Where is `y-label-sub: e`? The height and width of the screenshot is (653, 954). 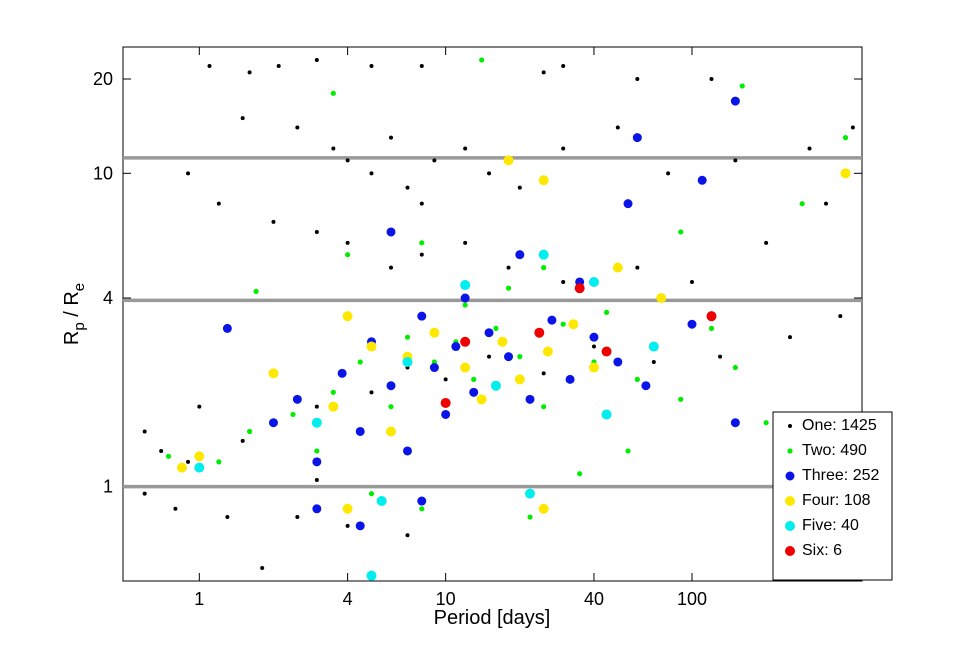 y-label-sub: e is located at coordinates (79, 287).